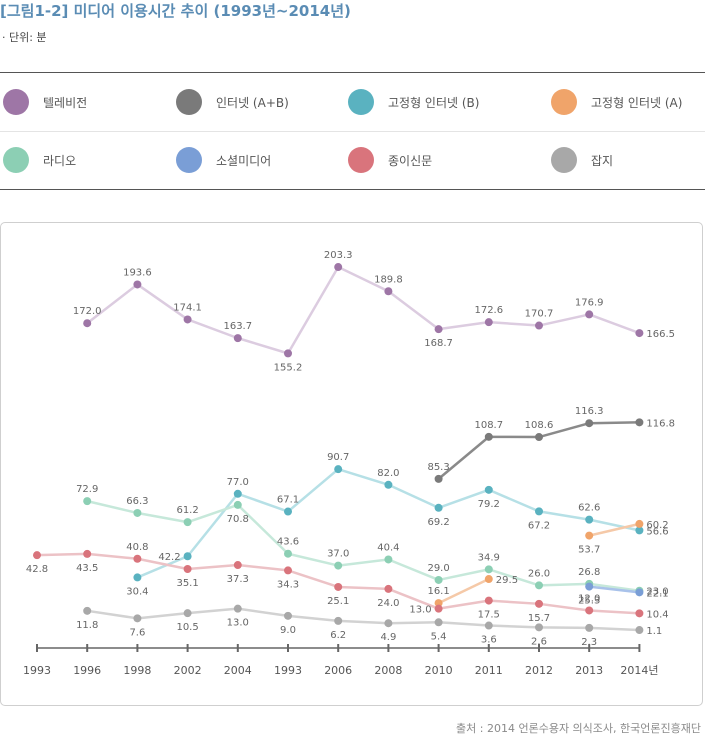  Describe the element at coordinates (187, 583) in the screenshot. I see `data-label: 35.1` at that location.